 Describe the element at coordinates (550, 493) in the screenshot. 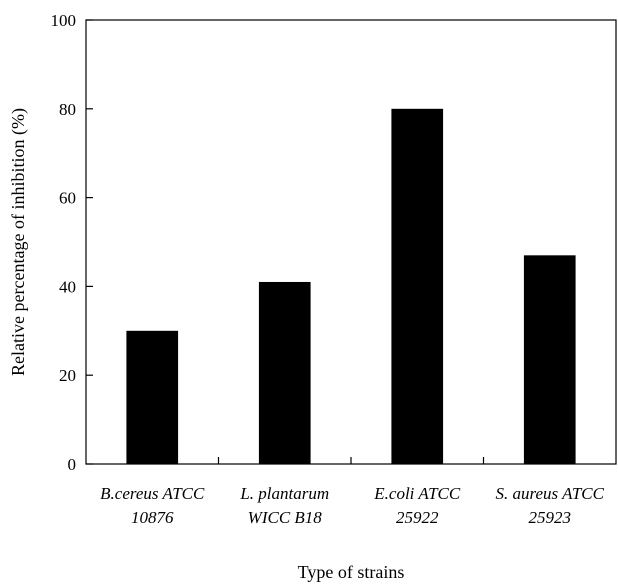

I see `x-tick-label: S. aureus ATCC` at that location.